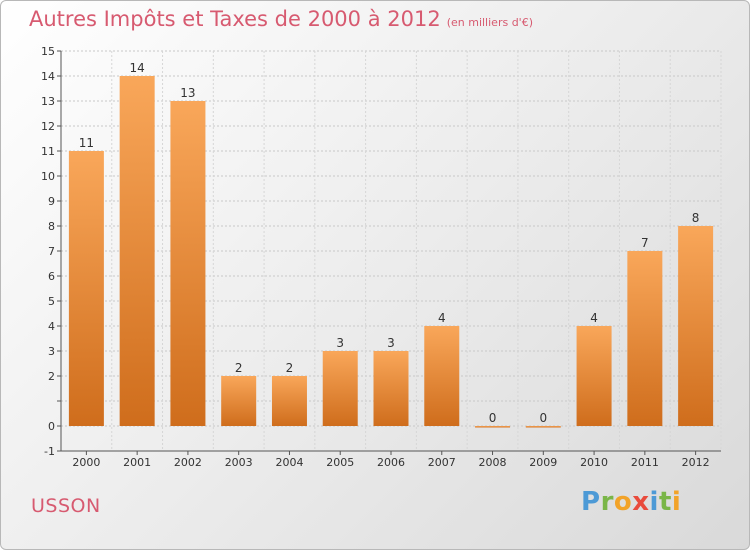 This screenshot has width=750, height=550. What do you see at coordinates (51, 376) in the screenshot?
I see `y-tick-label: 2` at bounding box center [51, 376].